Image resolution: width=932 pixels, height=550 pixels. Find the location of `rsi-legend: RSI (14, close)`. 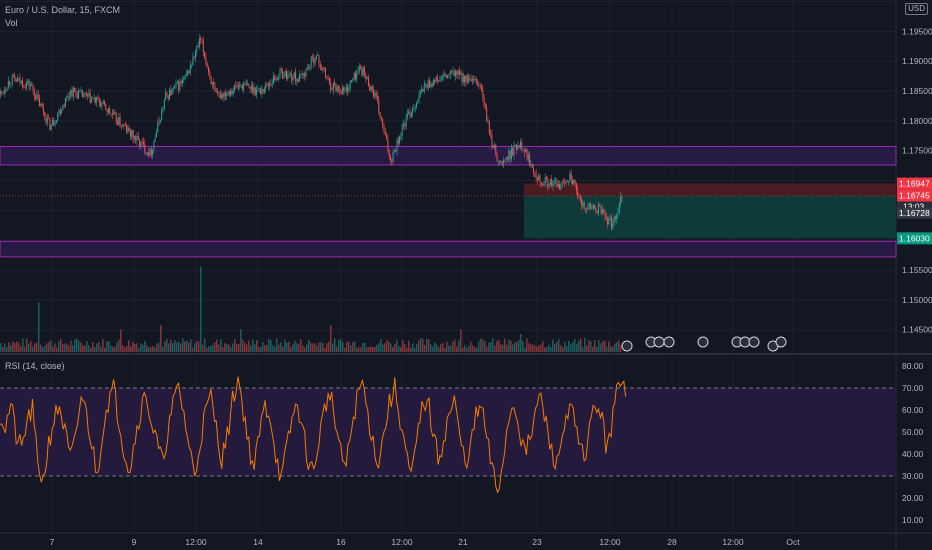

rsi-legend: RSI (14, close) is located at coordinates (35, 366).